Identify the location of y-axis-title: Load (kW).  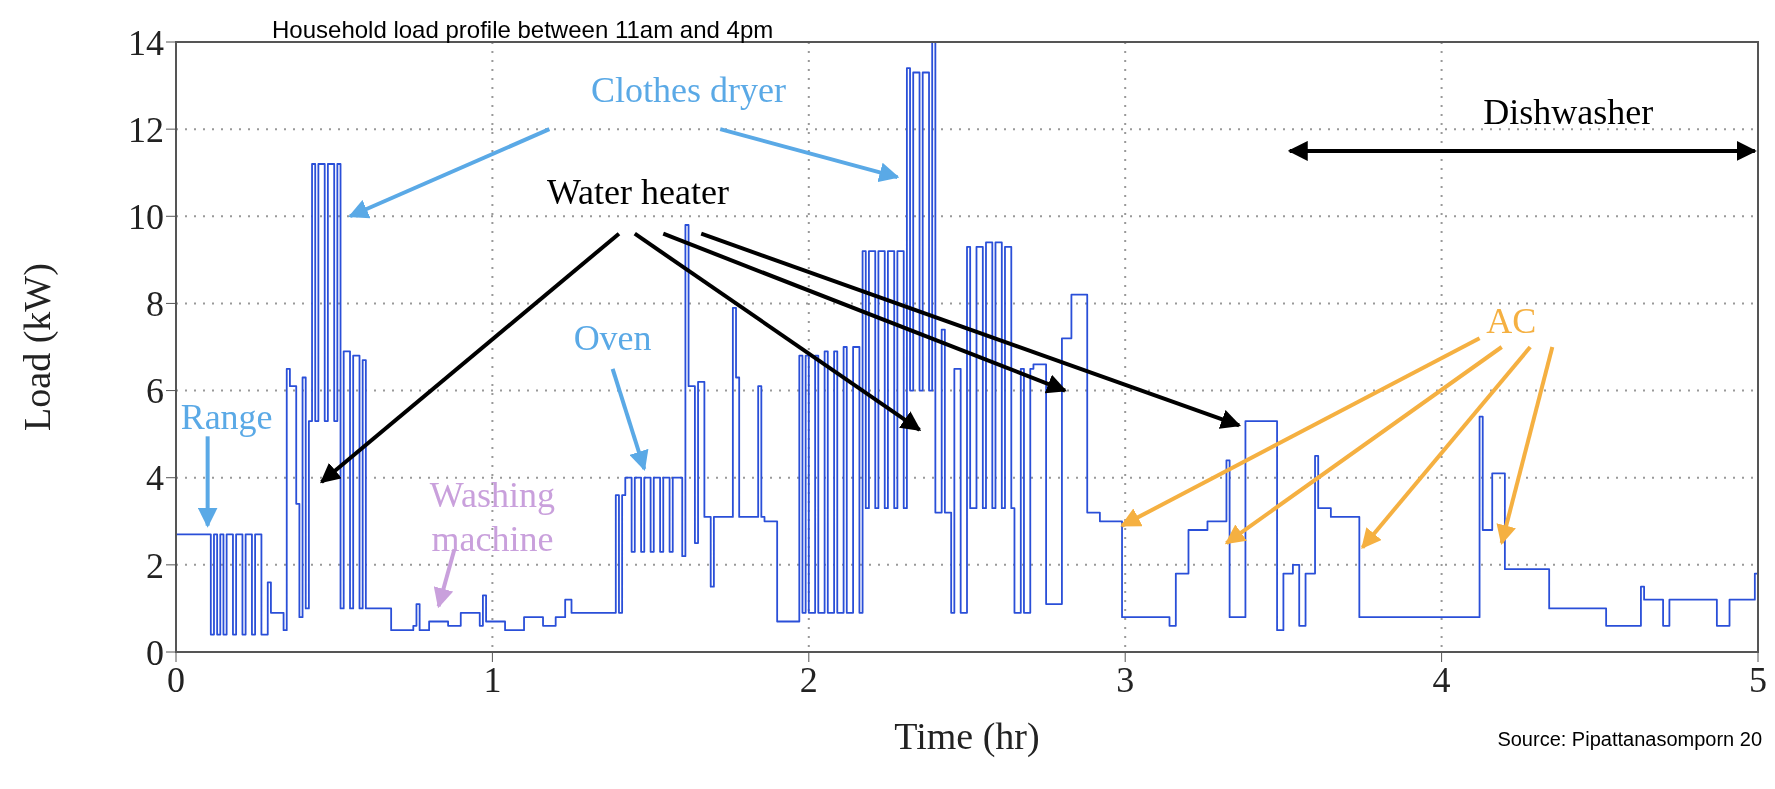
(37, 347).